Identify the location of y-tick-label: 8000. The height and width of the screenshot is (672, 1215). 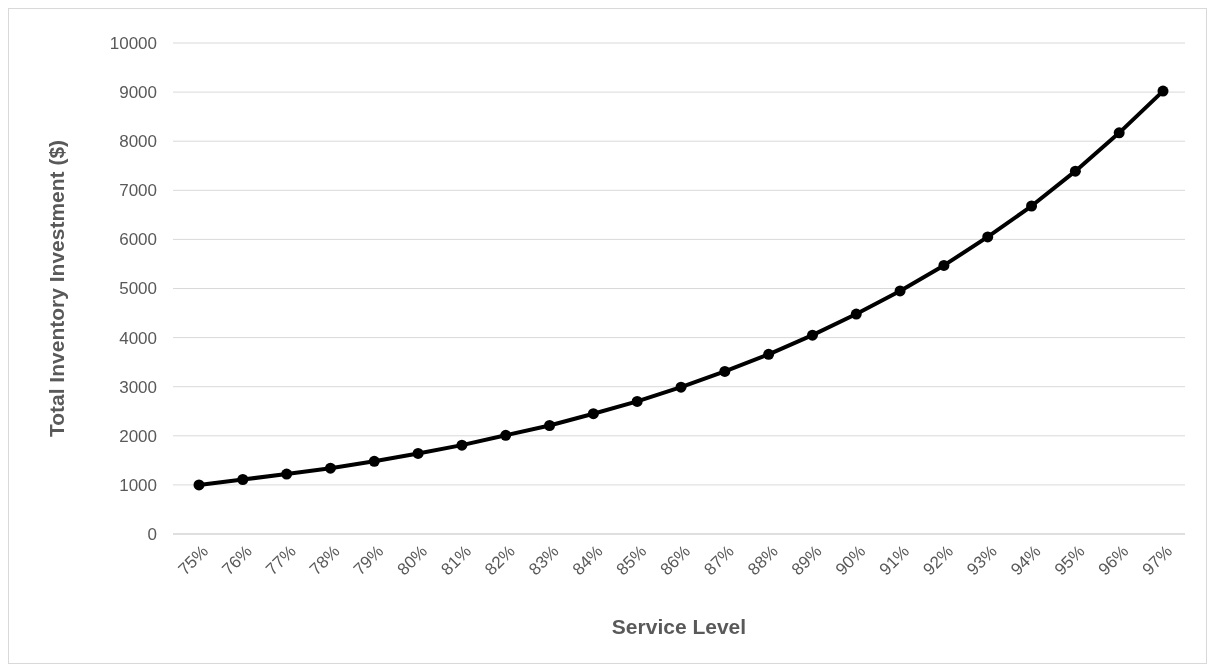
(138, 142).